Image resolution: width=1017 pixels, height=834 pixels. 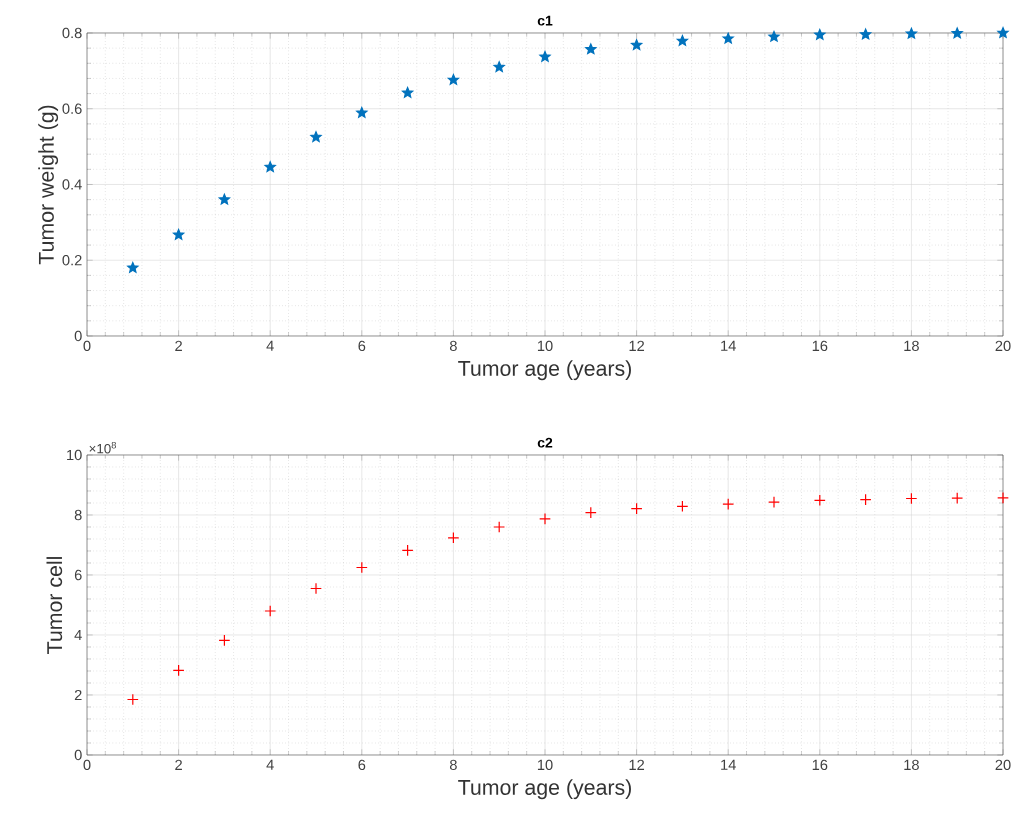 What do you see at coordinates (78, 695) in the screenshot?
I see `y-tick-label: 2` at bounding box center [78, 695].